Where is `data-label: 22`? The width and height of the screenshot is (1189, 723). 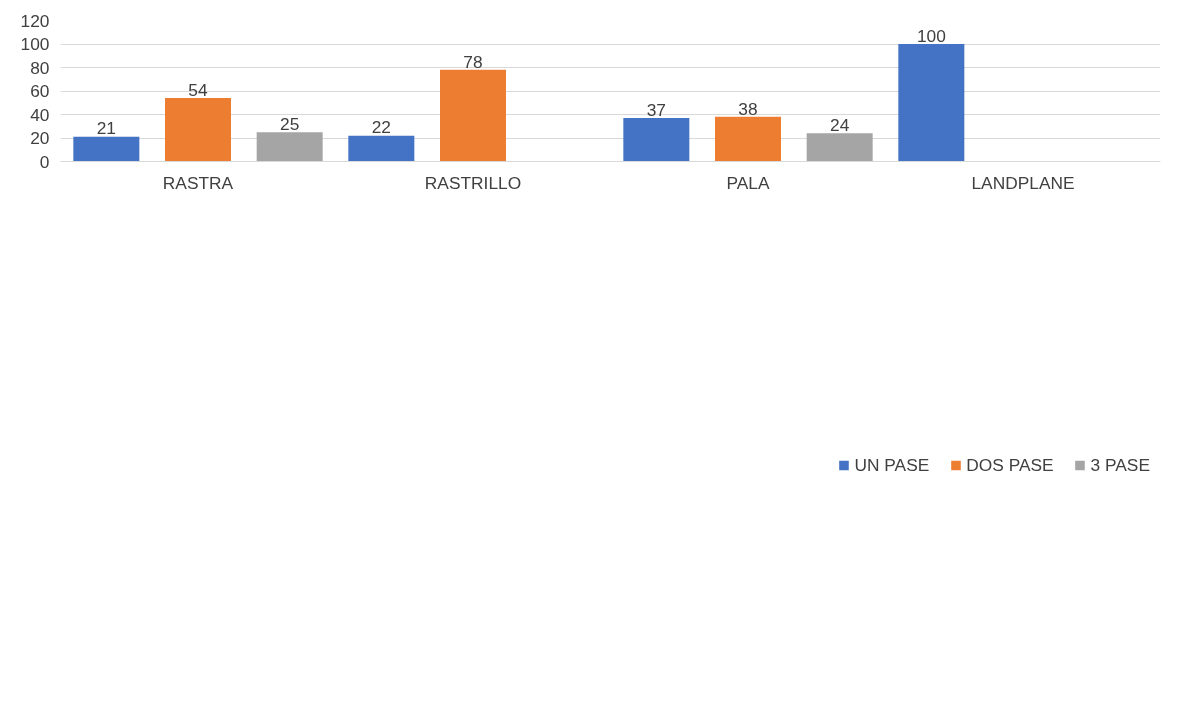
data-label: 22 is located at coordinates (381, 127).